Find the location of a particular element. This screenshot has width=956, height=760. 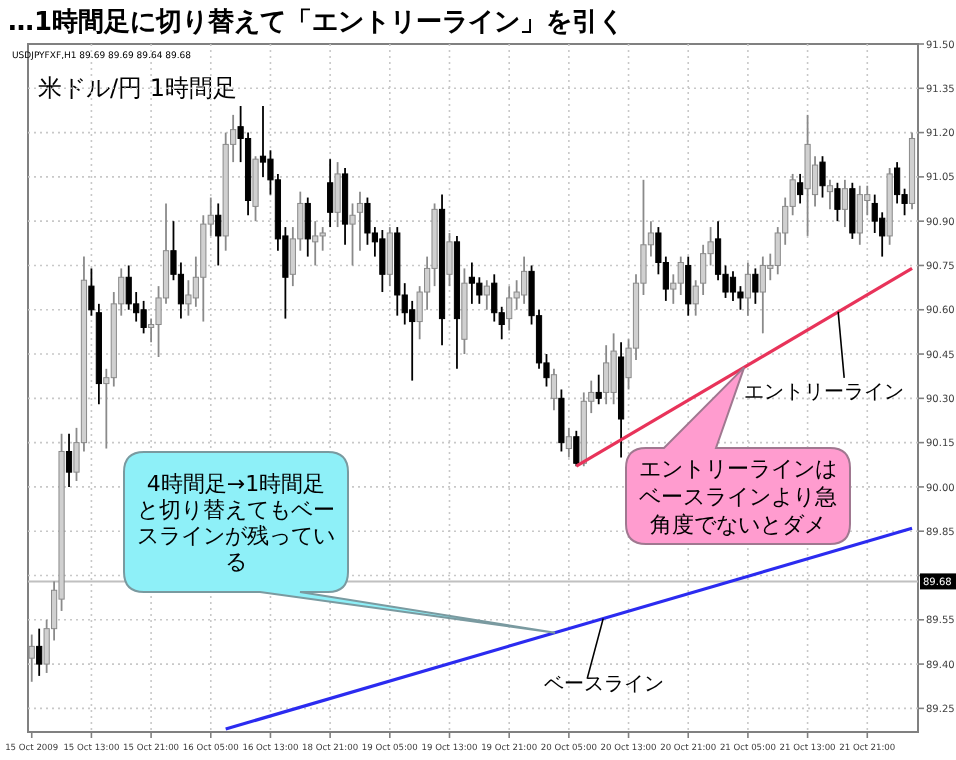

chart-title: …1時間足に切り替えて「エントリーライン」を引く is located at coordinates (316, 23).